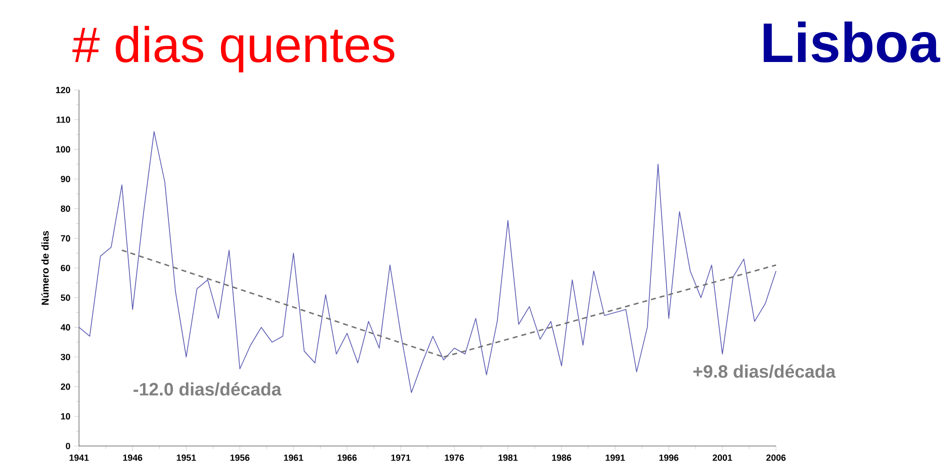 The image size is (946, 472). I want to click on y-tick-label: 40, so click(65, 327).